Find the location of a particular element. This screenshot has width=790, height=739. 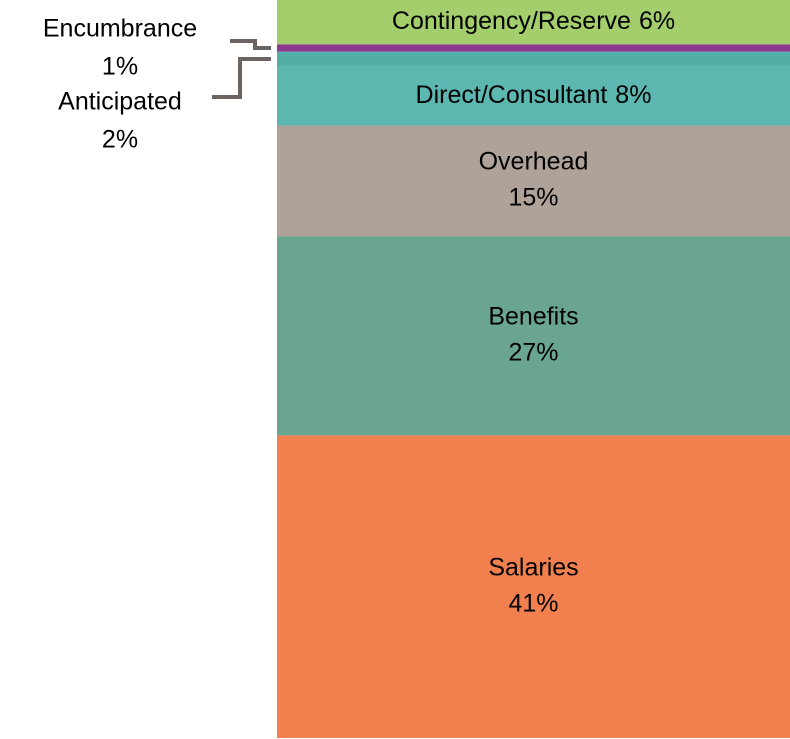

segment-value: 15% is located at coordinates (533, 197).